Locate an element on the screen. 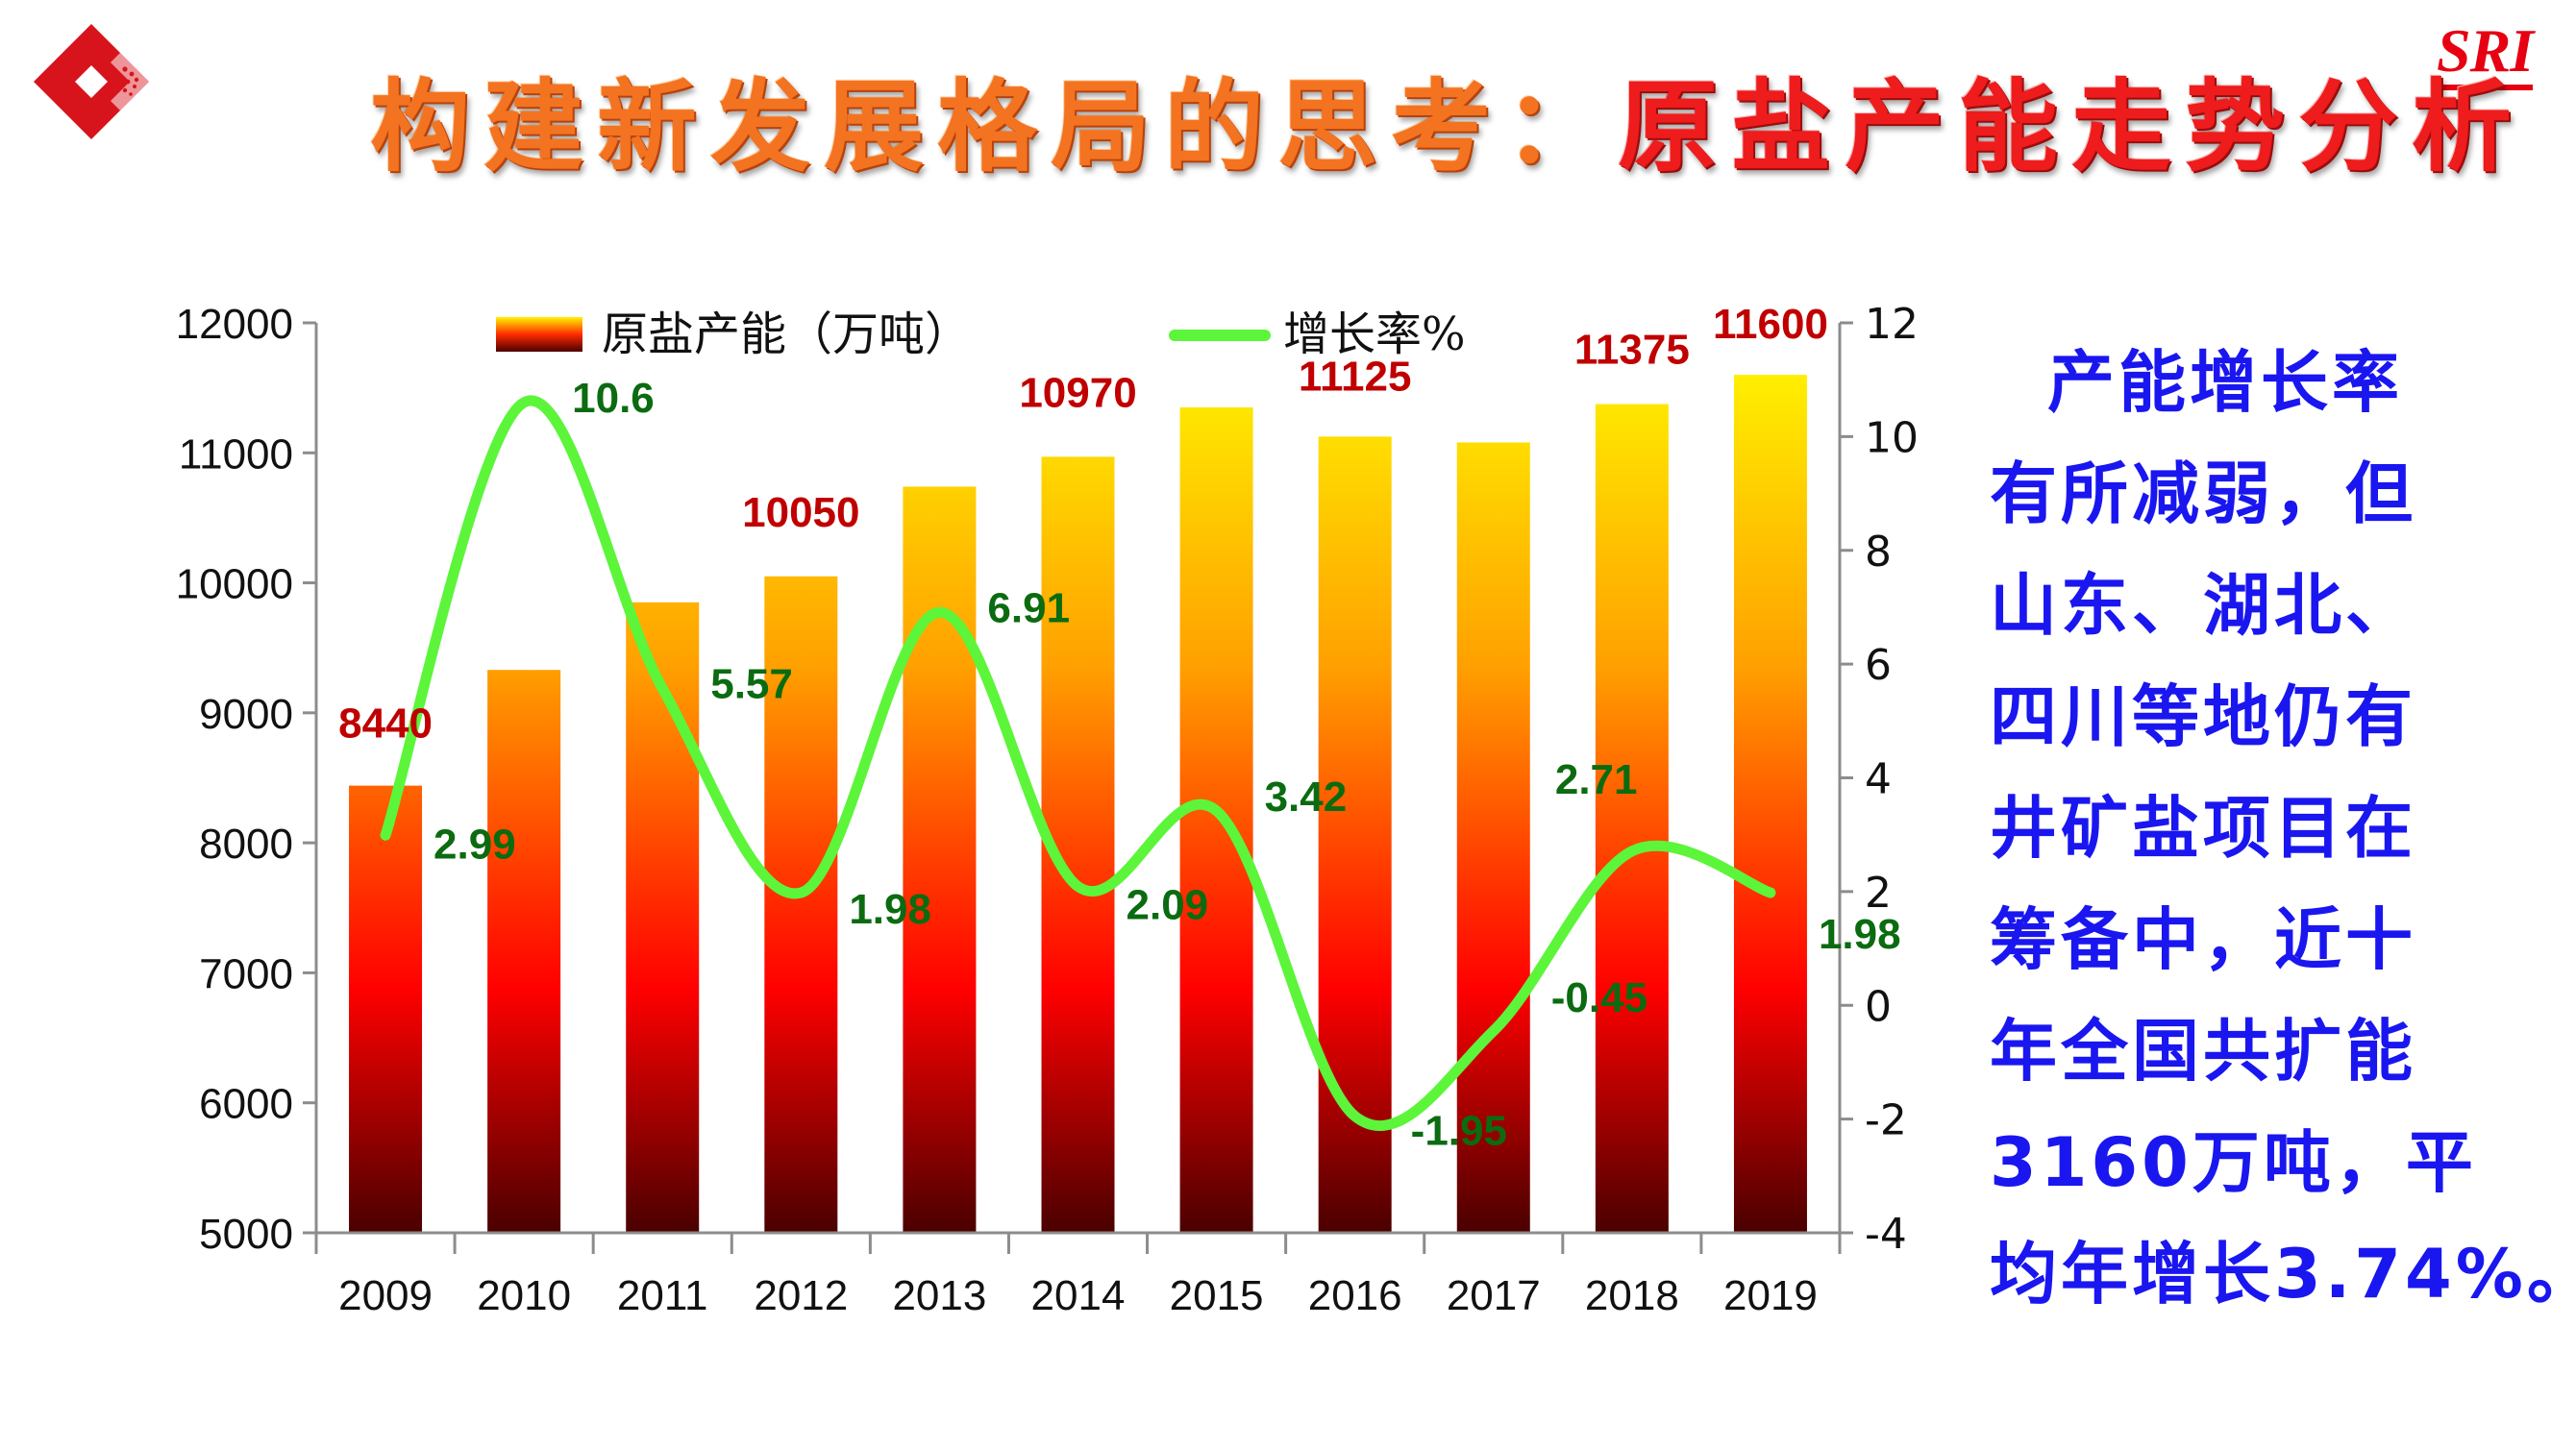 The image size is (2576, 1449). x-tick-label: 2009 is located at coordinates (386, 1295).